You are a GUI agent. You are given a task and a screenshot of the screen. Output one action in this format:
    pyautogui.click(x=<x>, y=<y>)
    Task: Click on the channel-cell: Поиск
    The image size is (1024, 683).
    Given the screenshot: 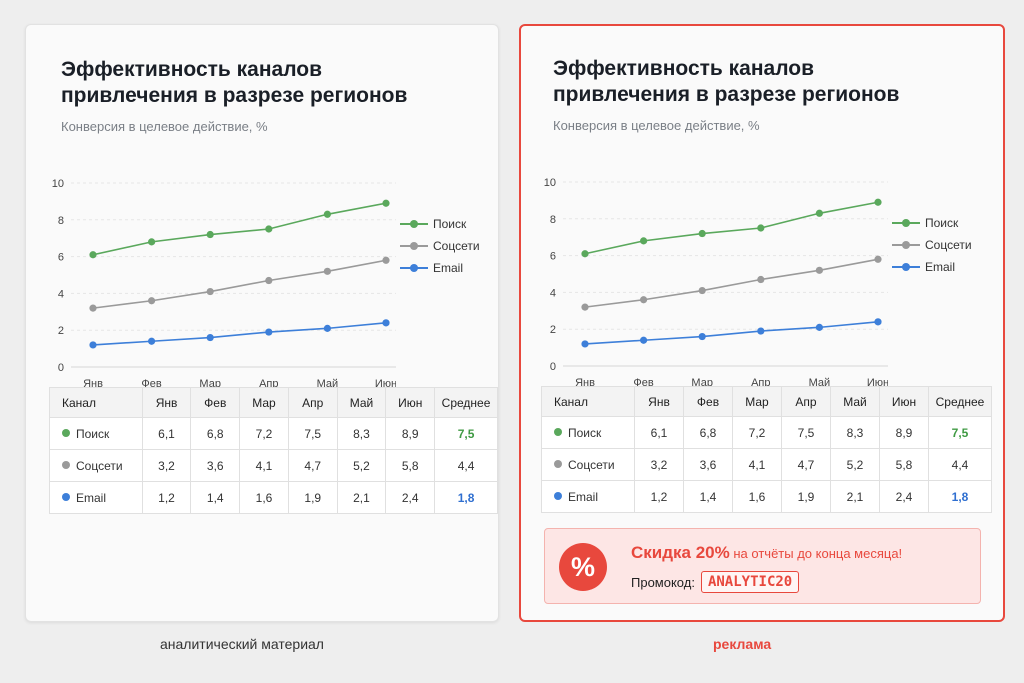 What is the action you would take?
    pyautogui.click(x=96, y=433)
    